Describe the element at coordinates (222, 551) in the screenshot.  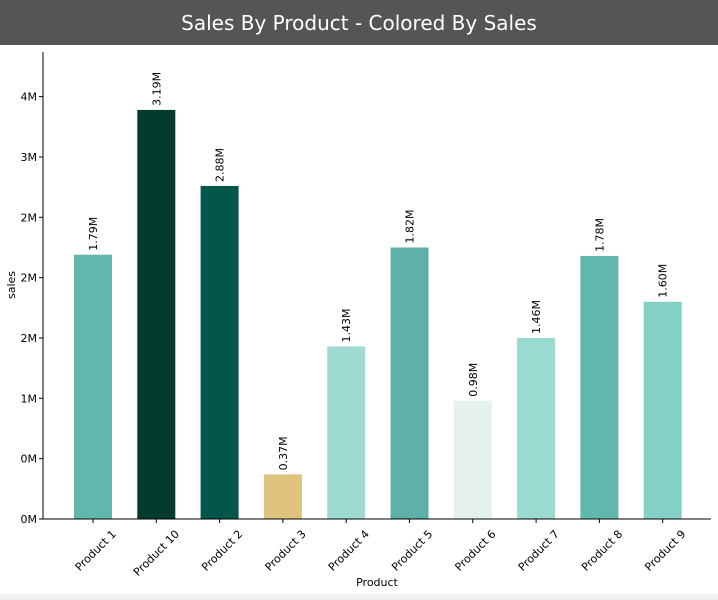
I see `x-tick-label: Product 2` at that location.